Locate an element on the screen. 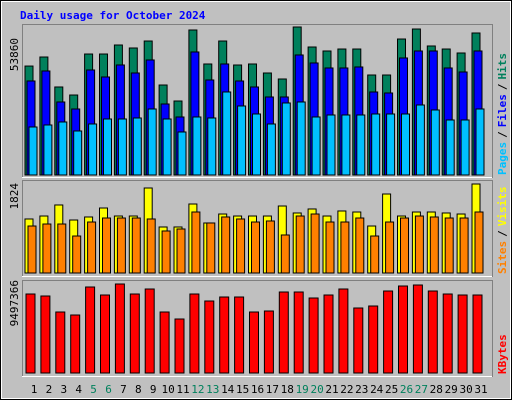 The height and width of the screenshot is (400, 512). x-tick-label: 2 is located at coordinates (49, 389).